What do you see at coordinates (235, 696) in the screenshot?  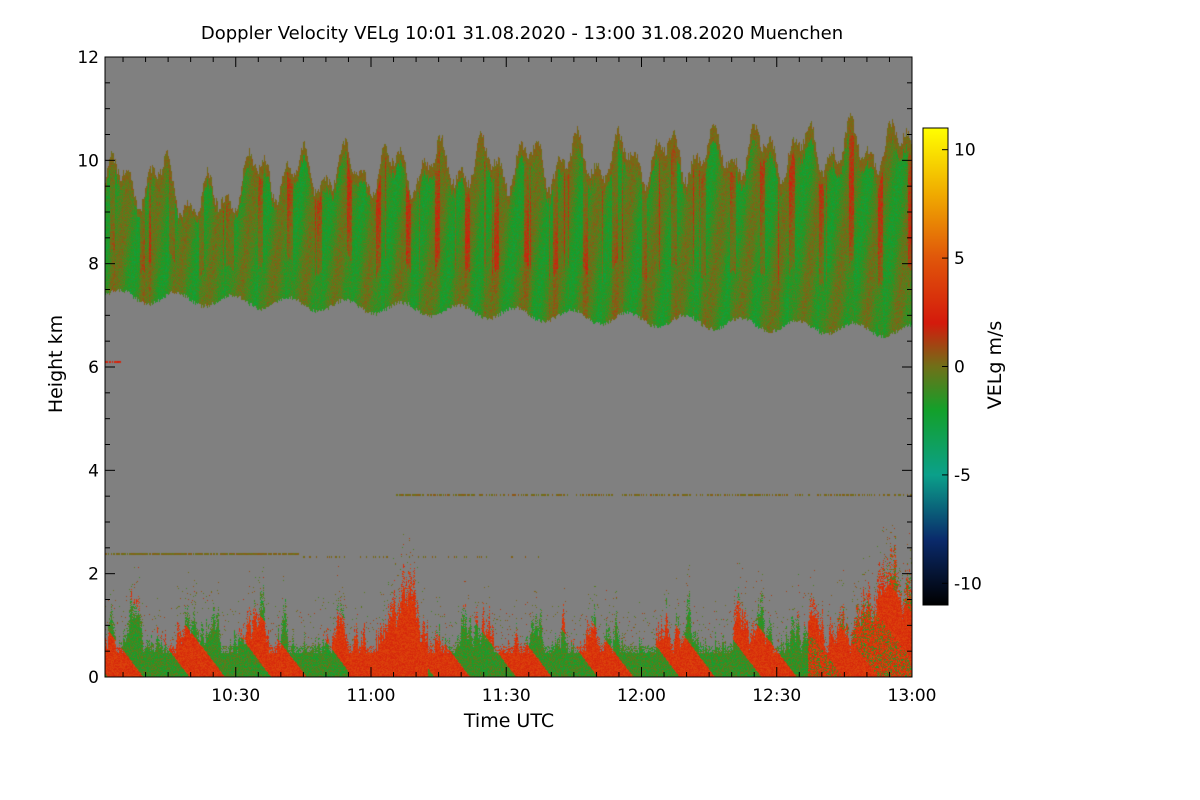 I see `x-tick-label: 10:30` at bounding box center [235, 696].